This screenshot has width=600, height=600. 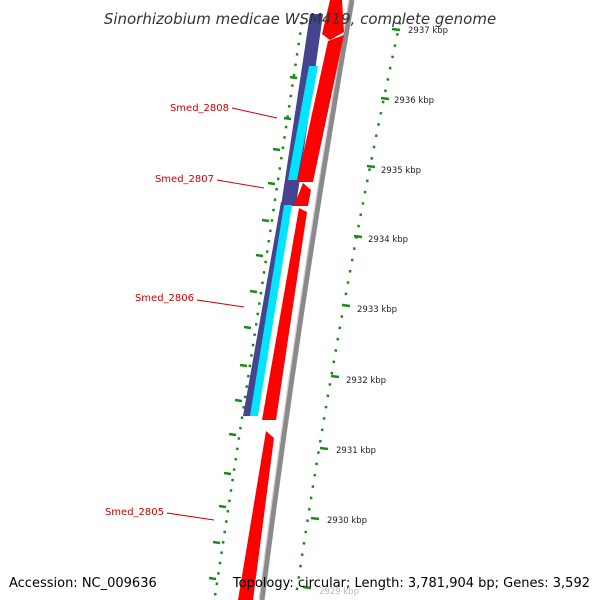 I want to click on scale-label: 2937 kbp, so click(x=428, y=31).